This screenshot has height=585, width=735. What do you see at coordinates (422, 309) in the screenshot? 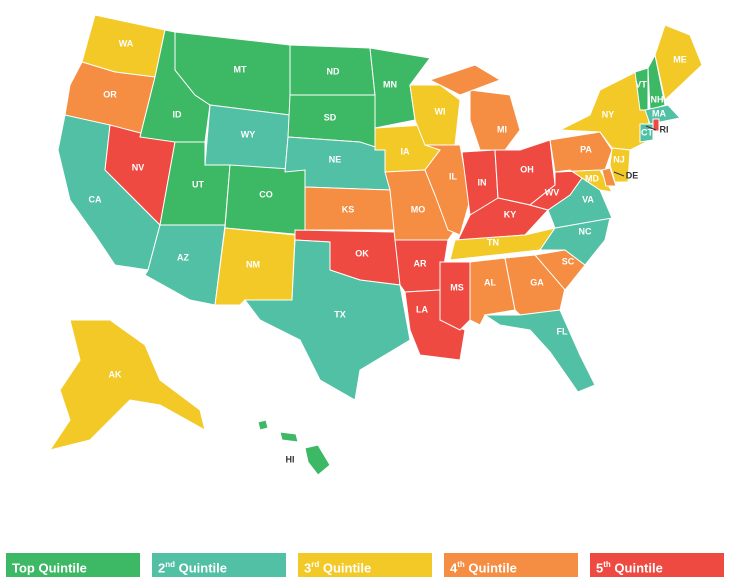
I see `state-label-la: LA` at bounding box center [422, 309].